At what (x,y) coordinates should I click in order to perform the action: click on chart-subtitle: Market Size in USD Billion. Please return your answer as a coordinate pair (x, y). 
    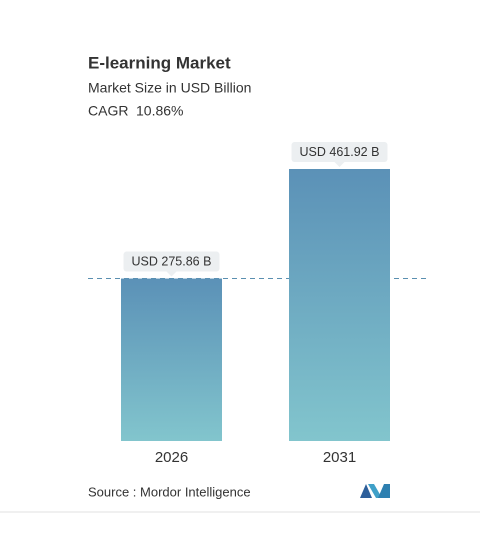
    Looking at the image, I should click on (169, 88).